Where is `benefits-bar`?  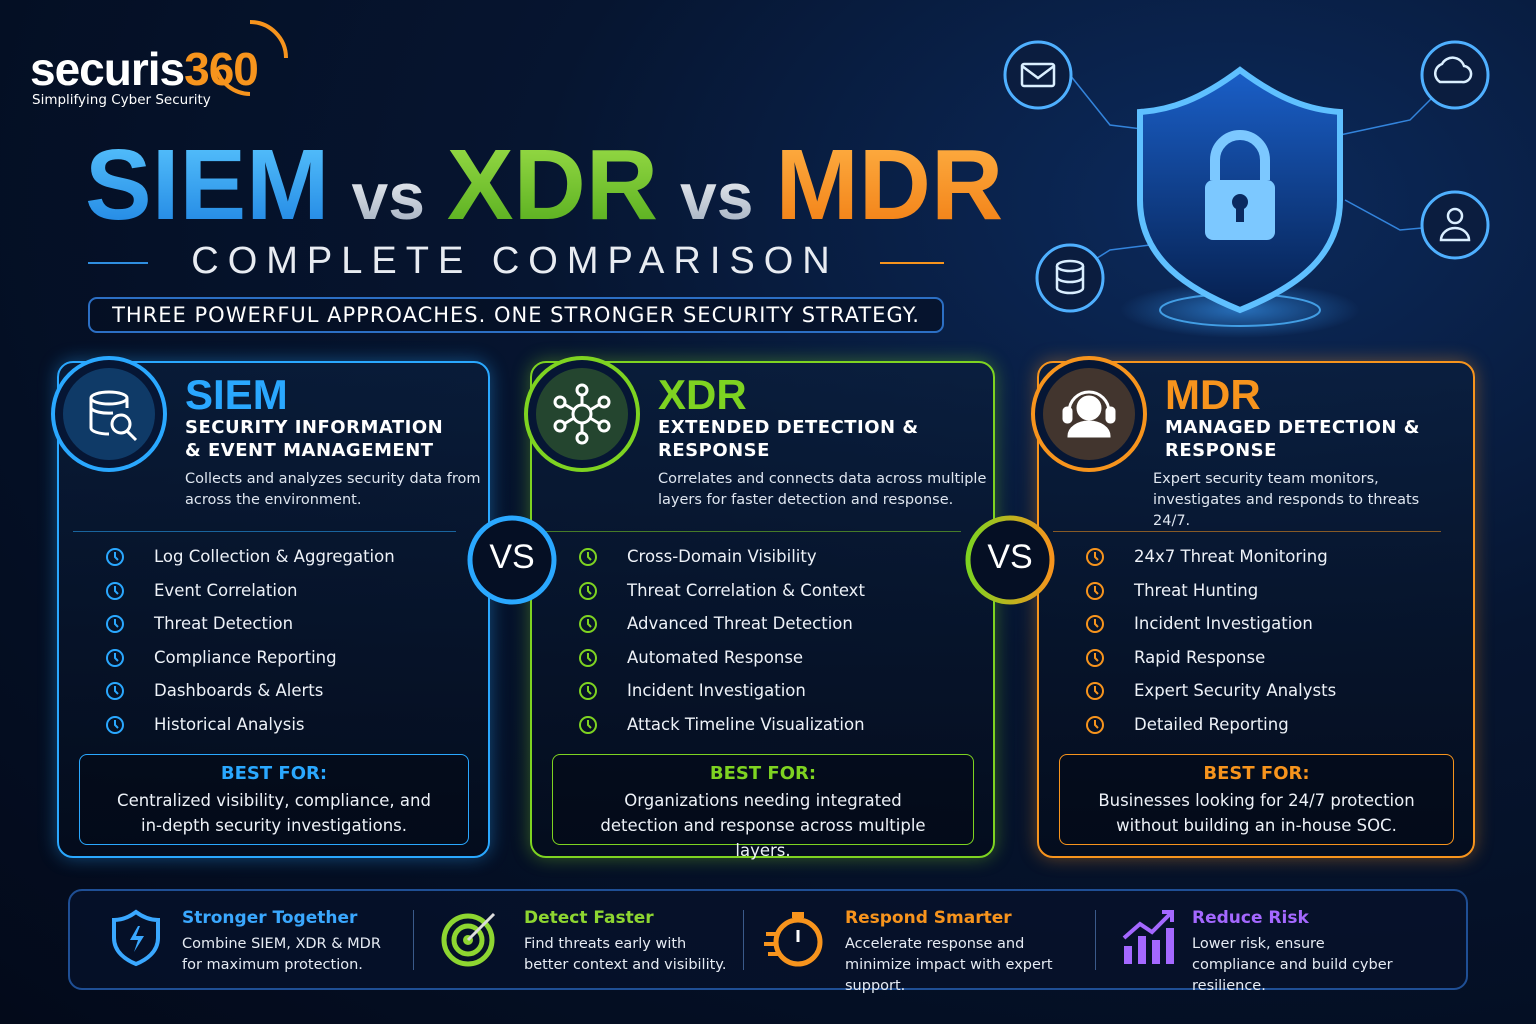
benefits-bar is located at coordinates (768, 939).